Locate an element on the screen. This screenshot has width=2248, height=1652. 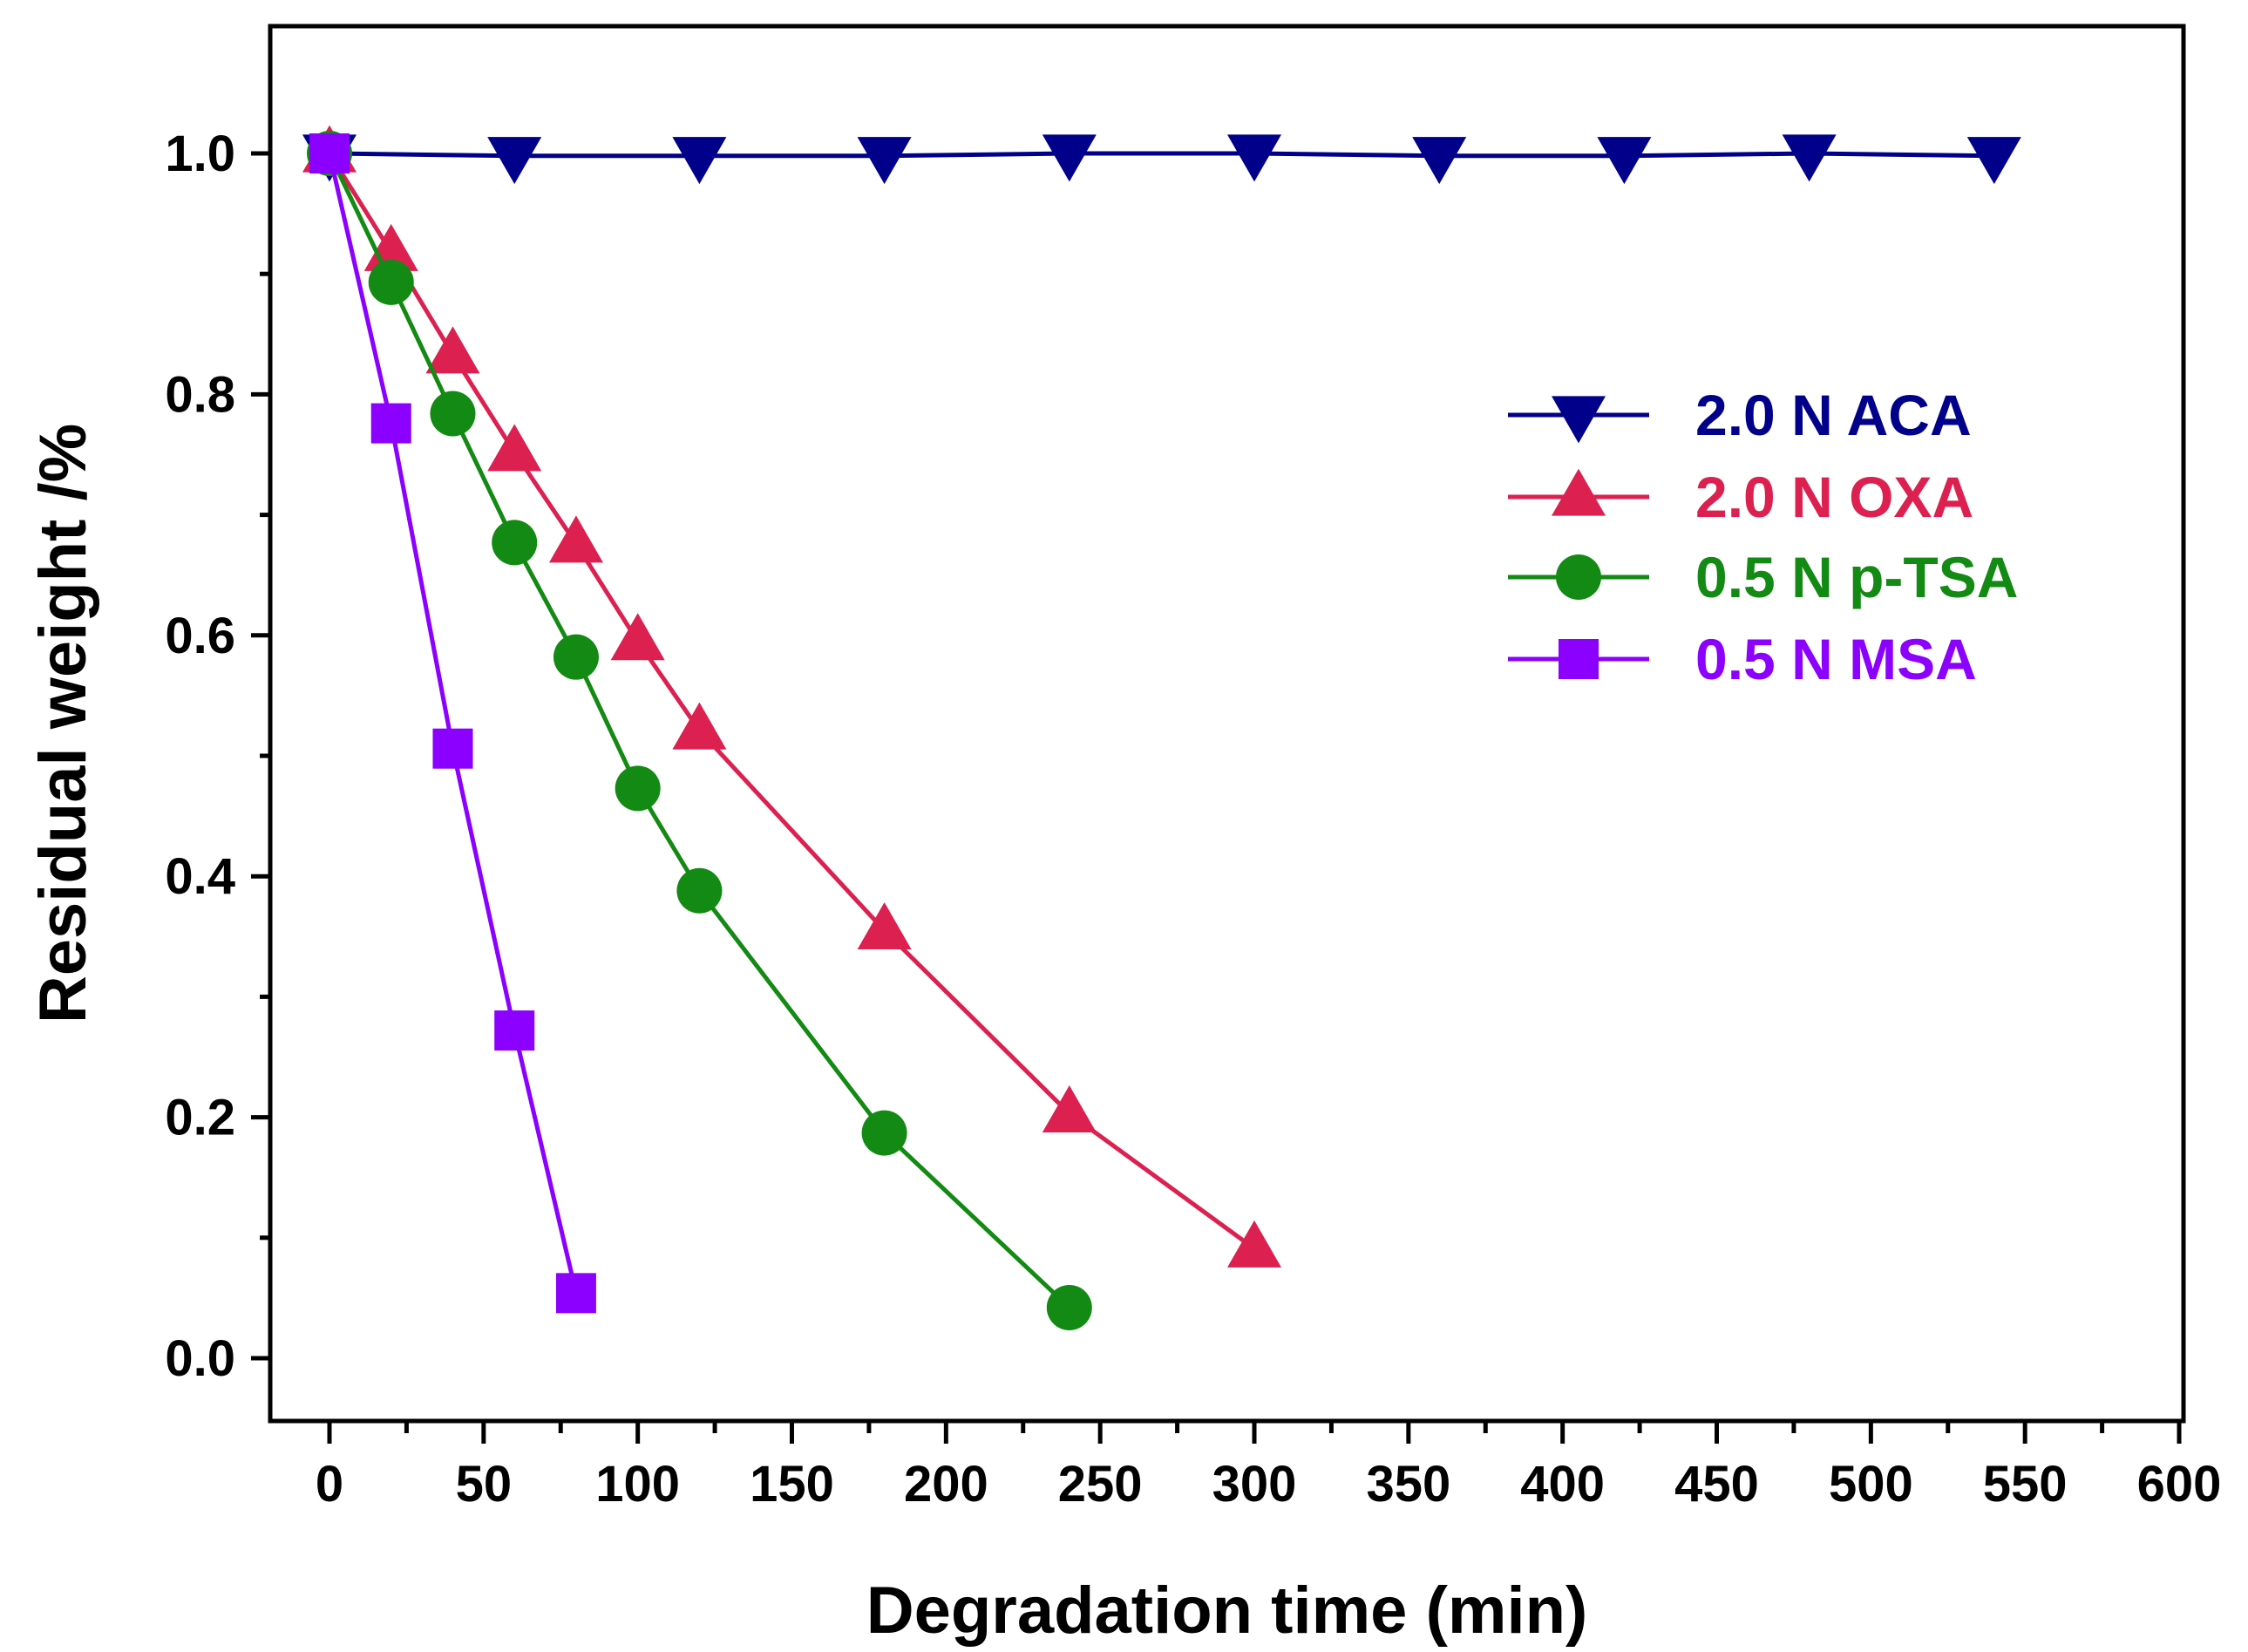
y-axis: 0.0 0.2 0.4 0.6 0.8 1.0 is located at coordinates (217, 756).